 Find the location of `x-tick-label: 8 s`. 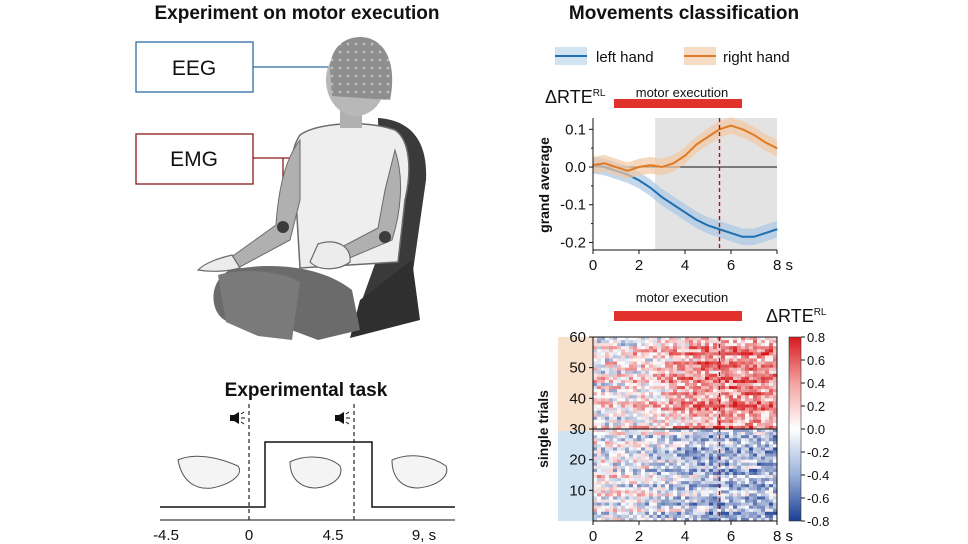

x-tick-label: 8 s is located at coordinates (783, 536).